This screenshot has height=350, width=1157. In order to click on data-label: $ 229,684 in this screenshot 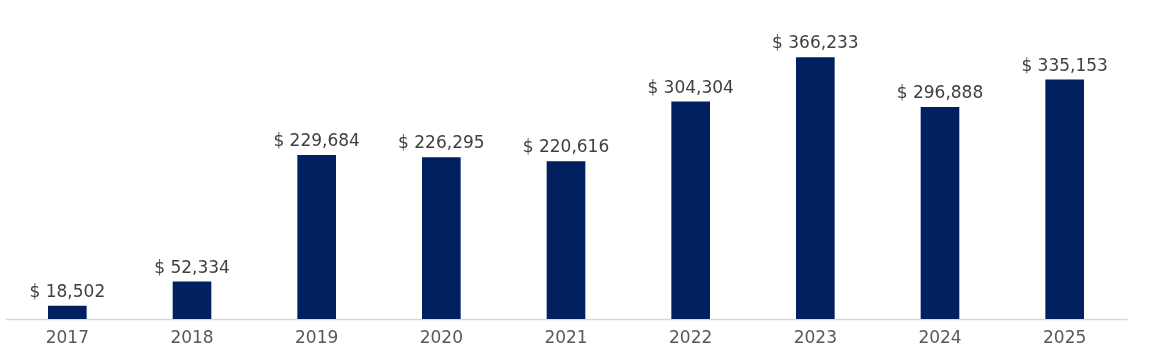, I will do `click(316, 139)`.